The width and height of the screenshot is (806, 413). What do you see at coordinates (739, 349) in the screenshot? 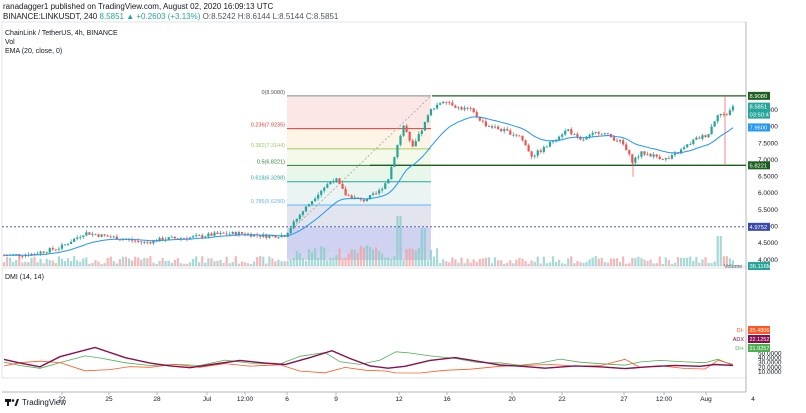
I see `dmi-series-name: DI+` at bounding box center [739, 349].